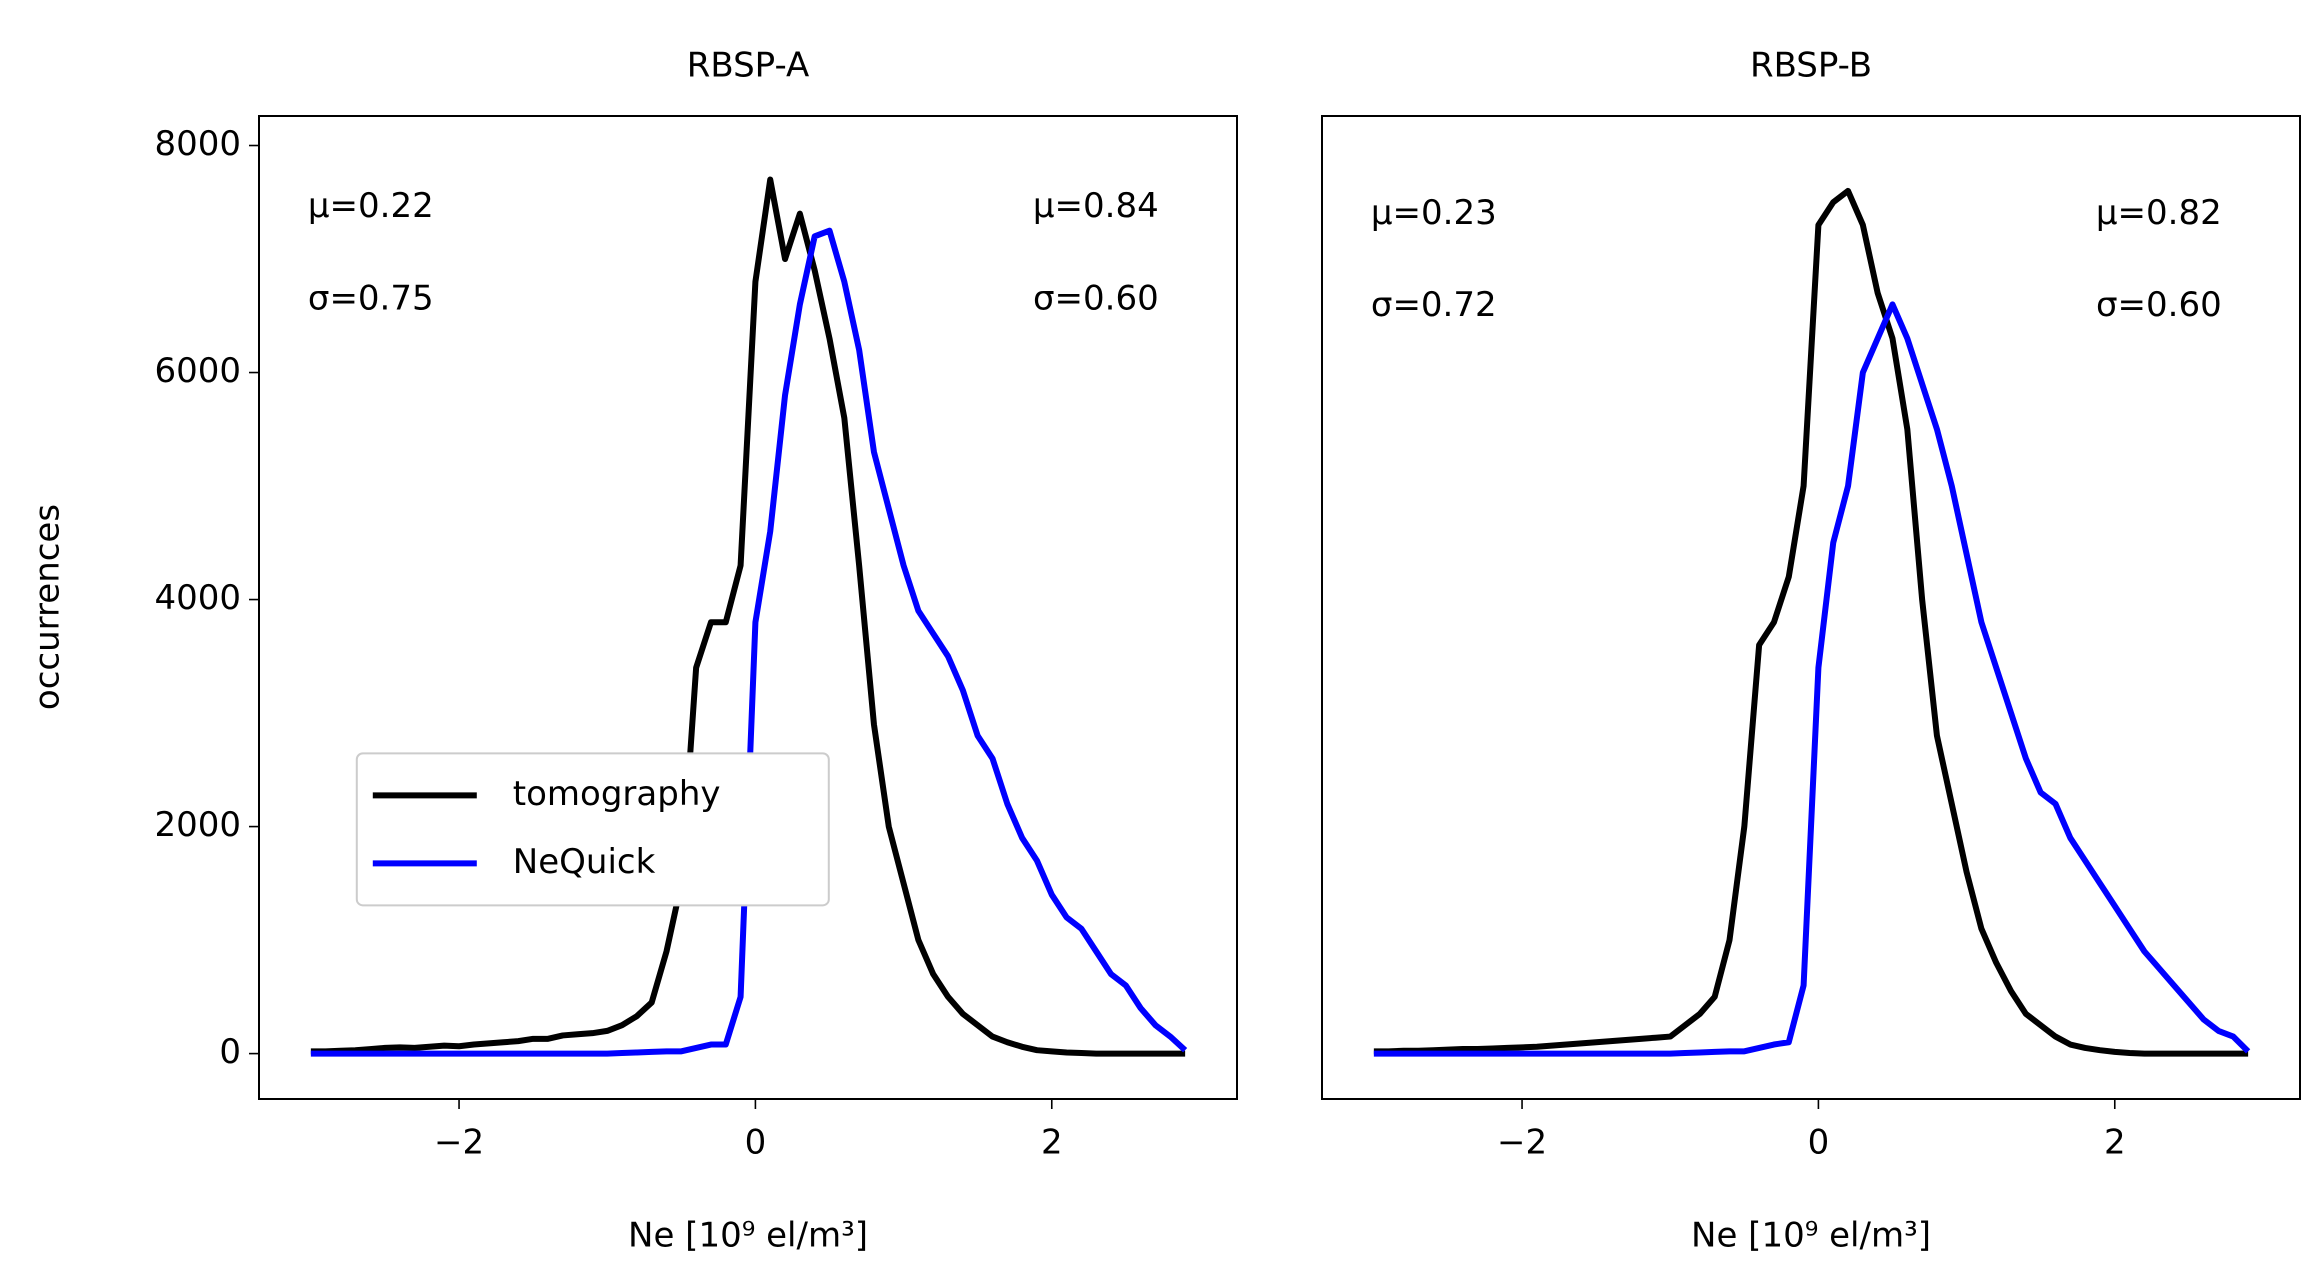 The height and width of the screenshot is (1282, 2322). I want to click on annotation: μ=0.23, so click(1434, 213).